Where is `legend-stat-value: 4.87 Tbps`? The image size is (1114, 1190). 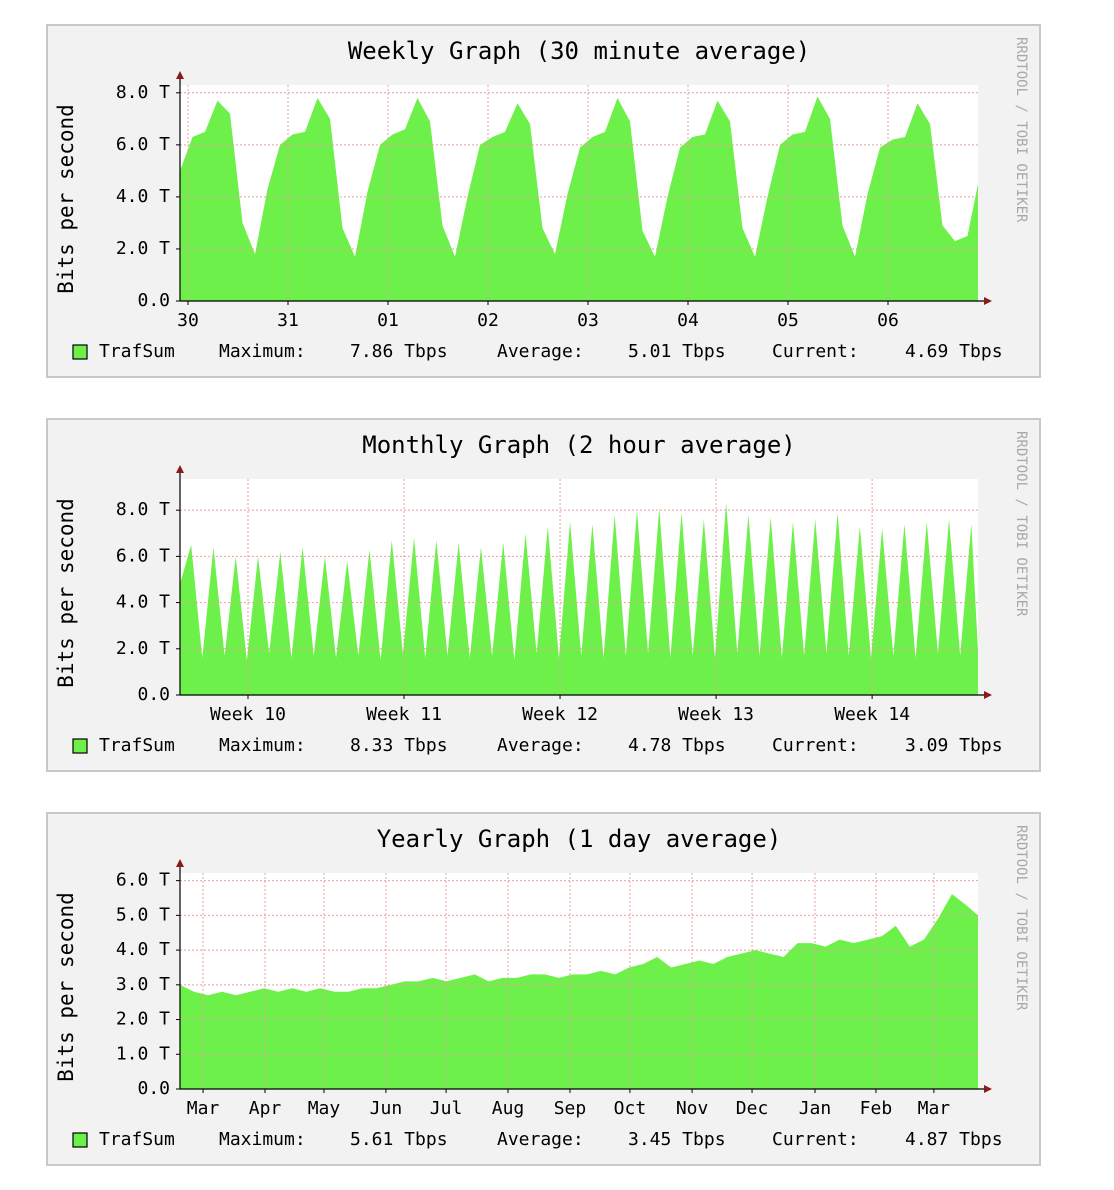 legend-stat-value: 4.87 Tbps is located at coordinates (954, 1139).